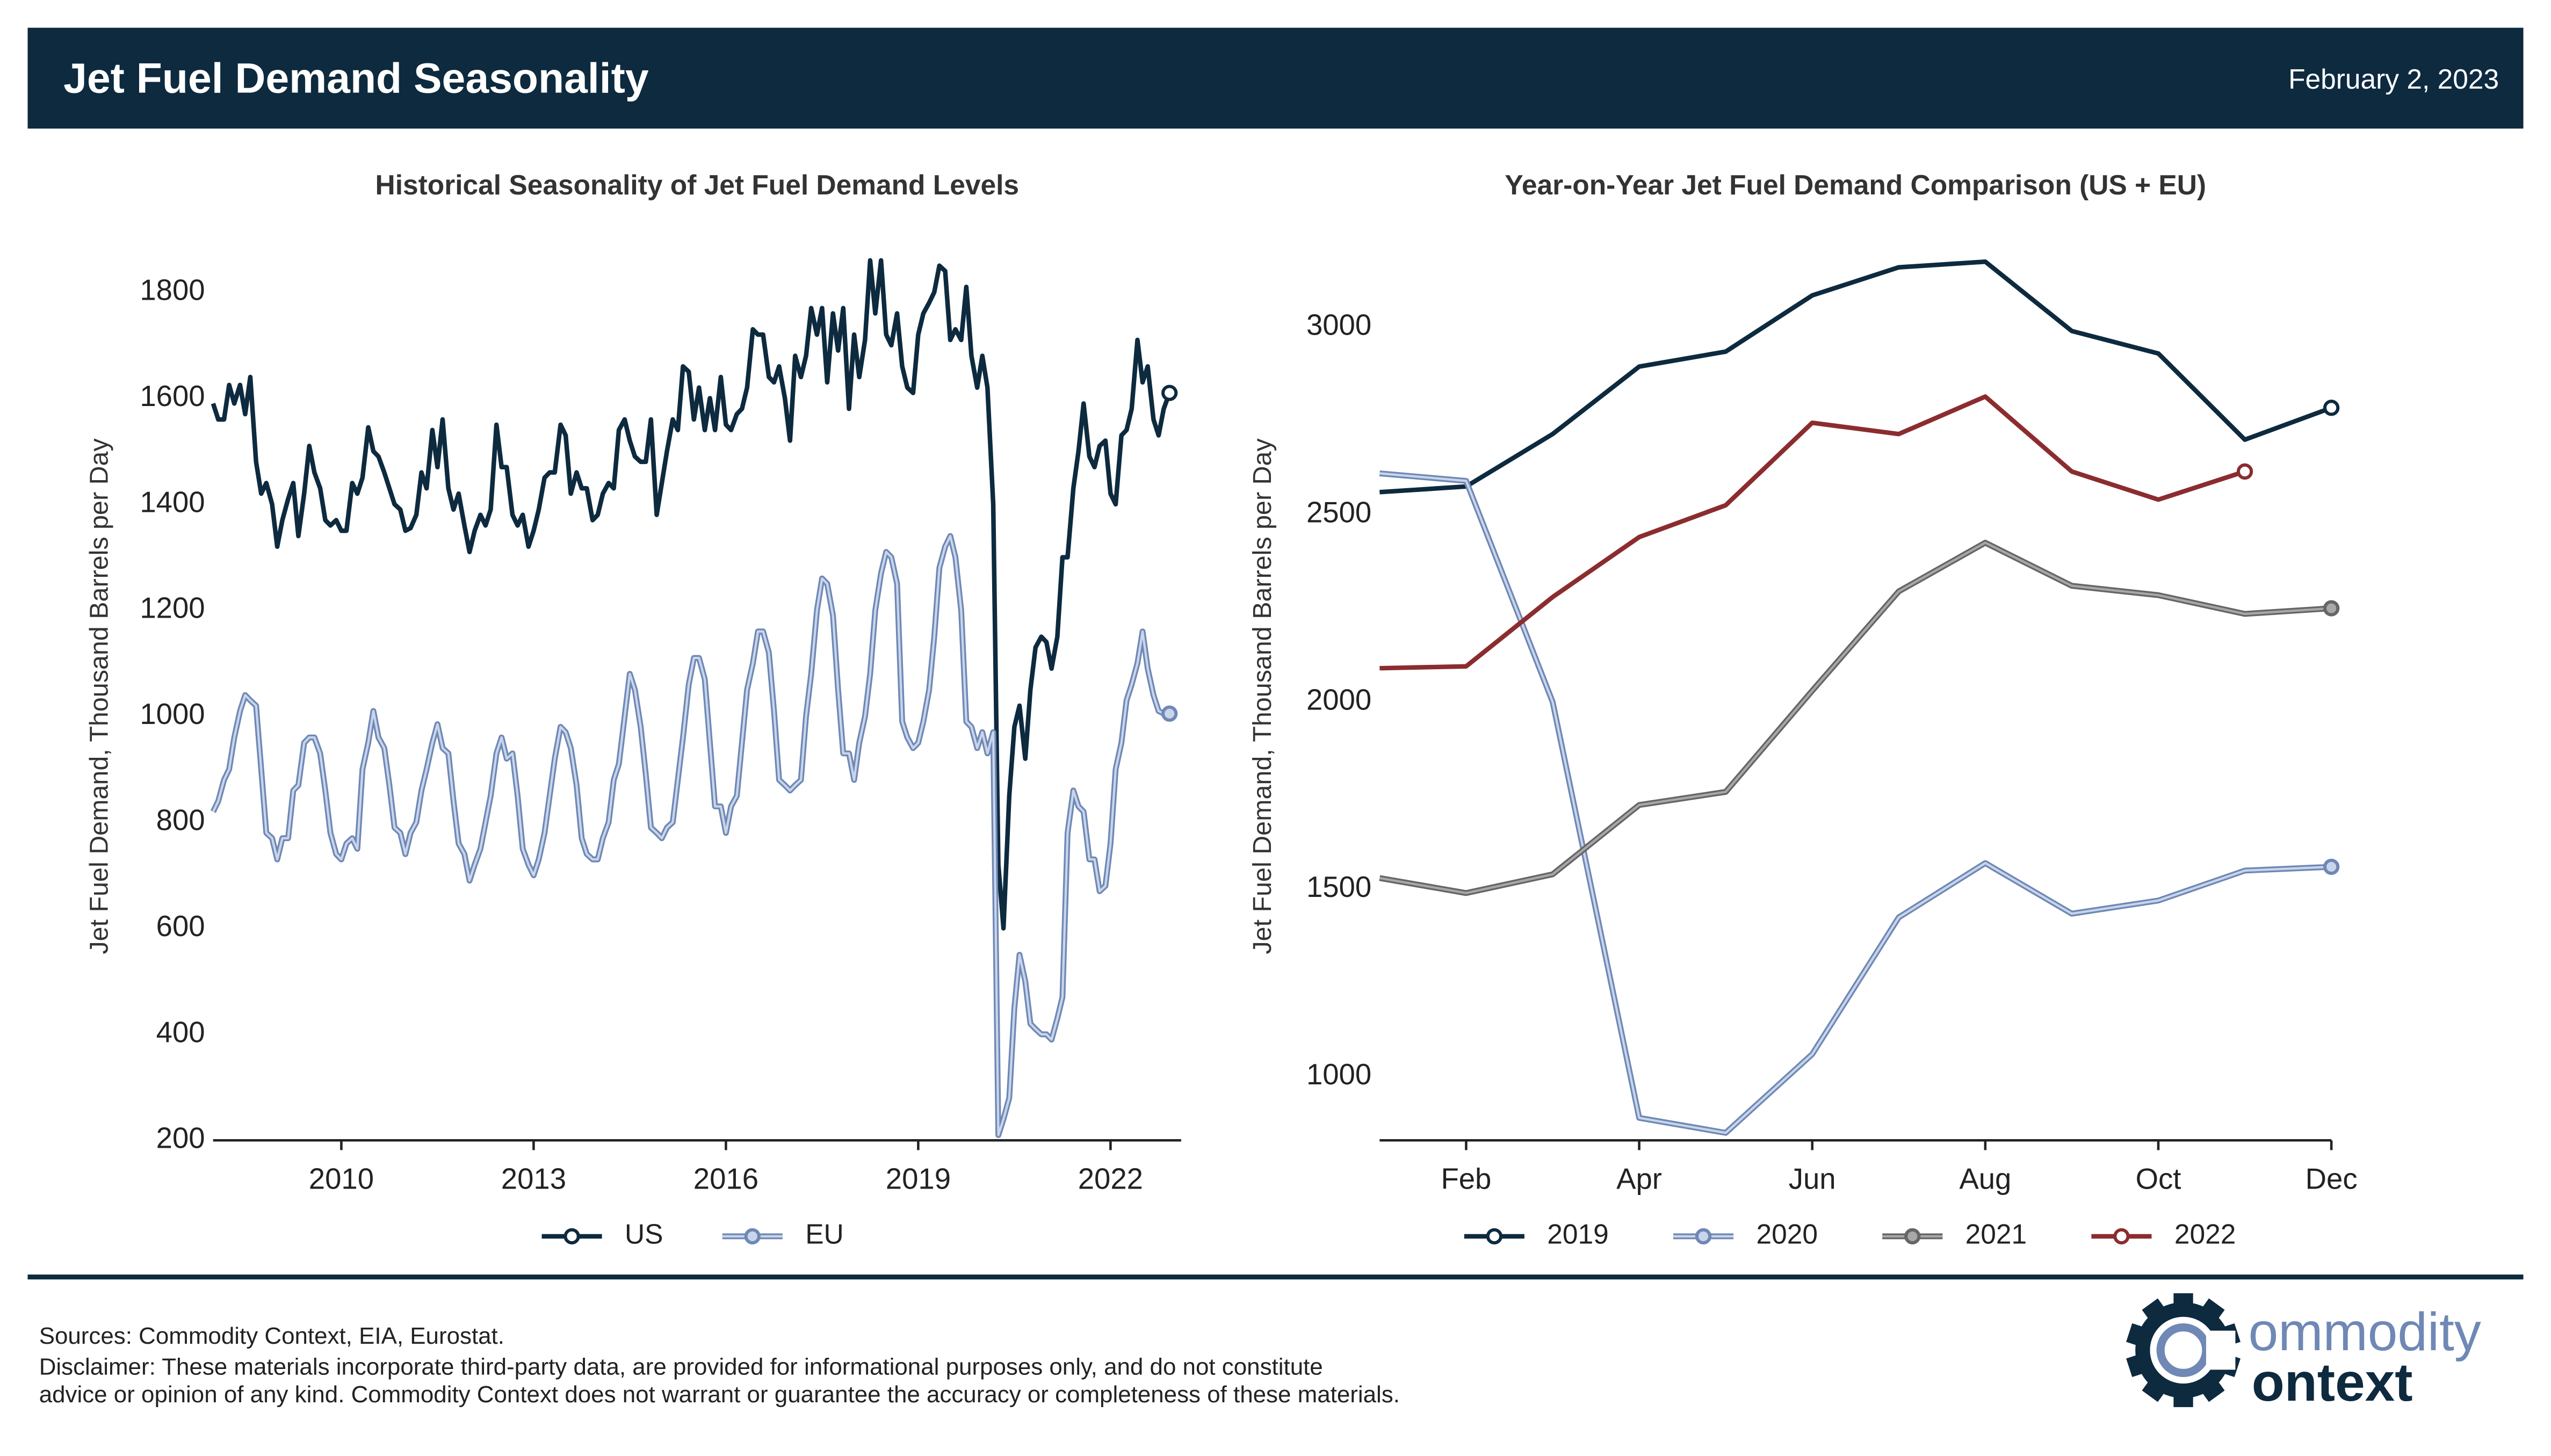 This screenshot has width=2551, height=1456. Describe the element at coordinates (2393, 79) in the screenshot. I see `header-date: February 2, 2023` at that location.